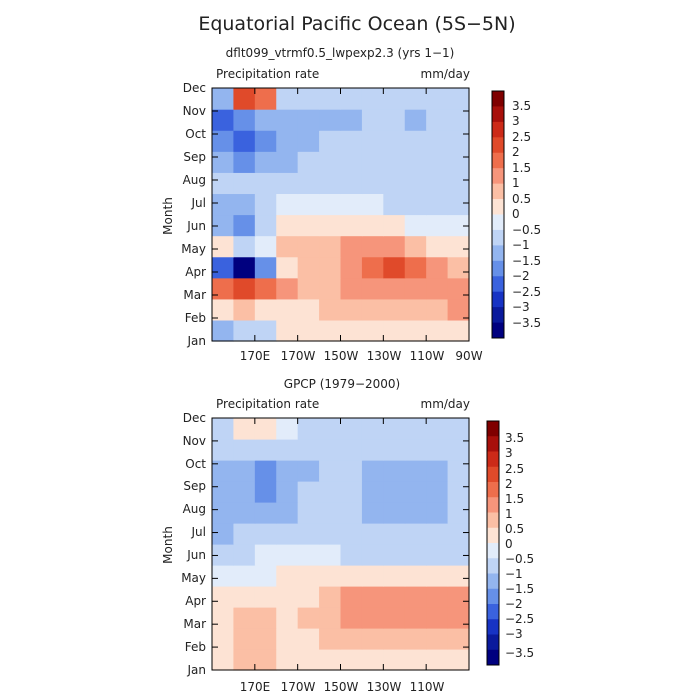 Image resolution: width=700 pixels, height=700 pixels. Describe the element at coordinates (516, 152) in the screenshot. I see `panel-1-colorbar-label: 2` at that location.